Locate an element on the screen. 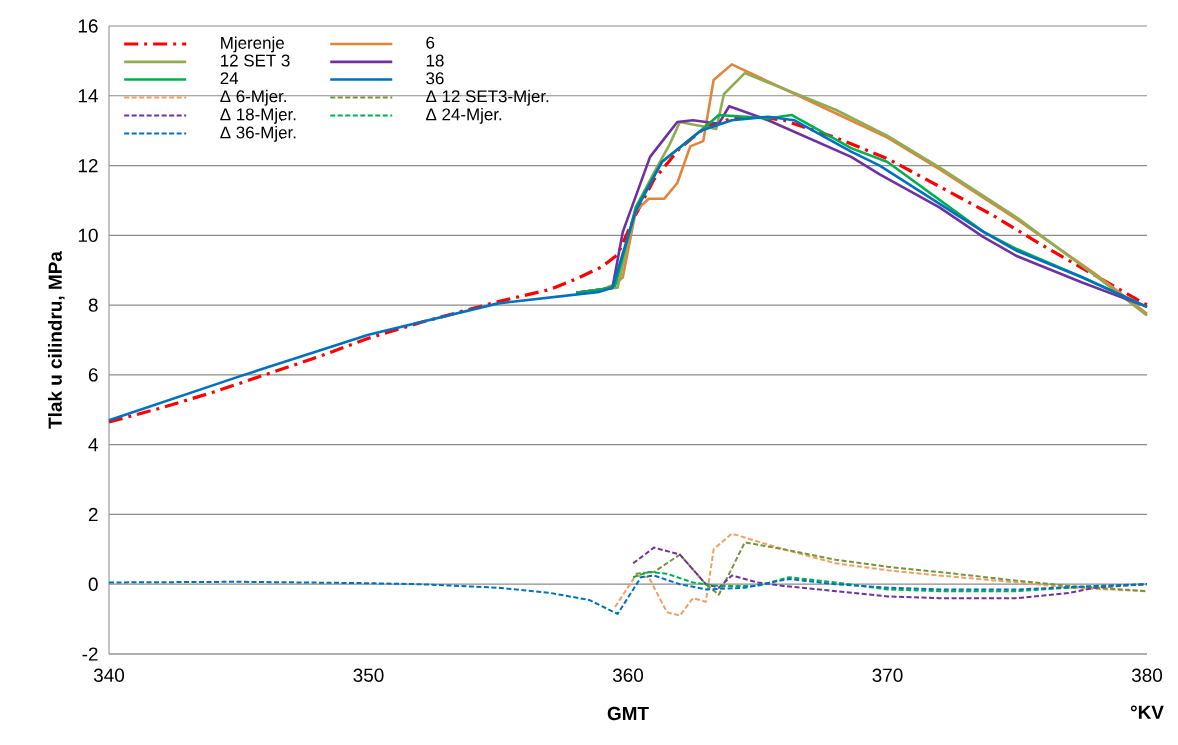  legend-label: 18 is located at coordinates (435, 60).